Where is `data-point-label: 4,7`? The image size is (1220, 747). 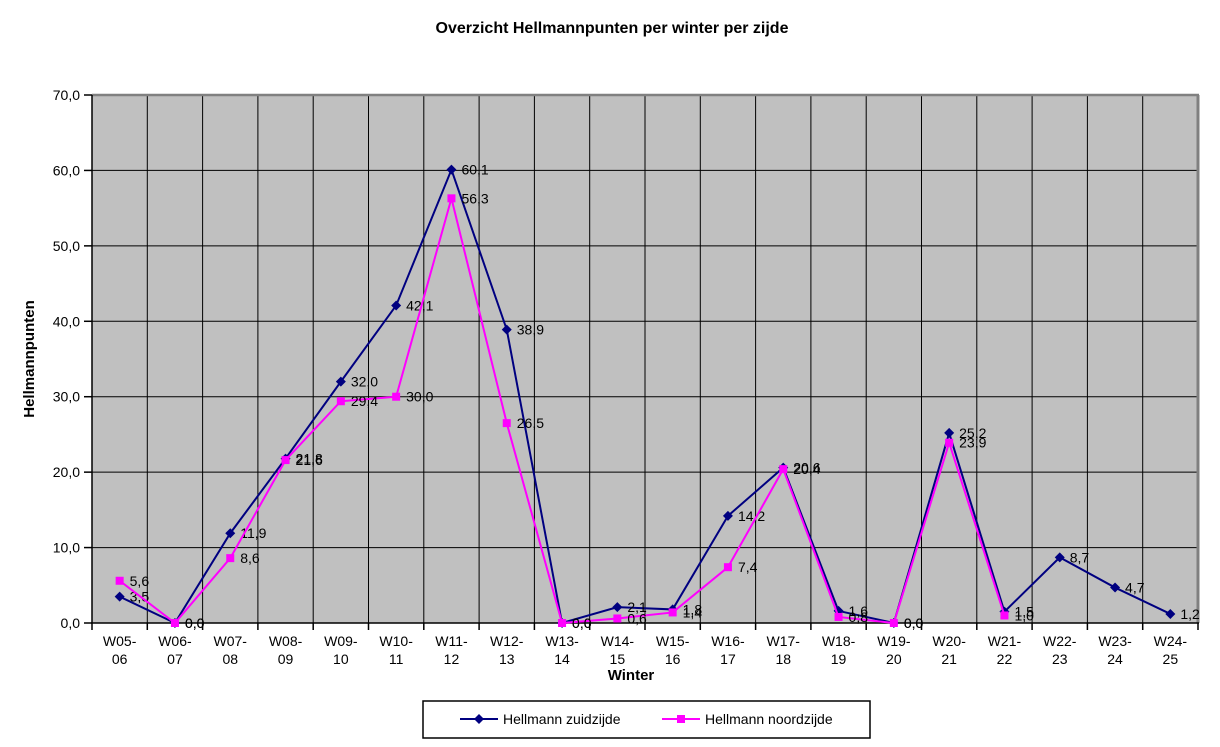 data-point-label: 4,7 is located at coordinates (1135, 588).